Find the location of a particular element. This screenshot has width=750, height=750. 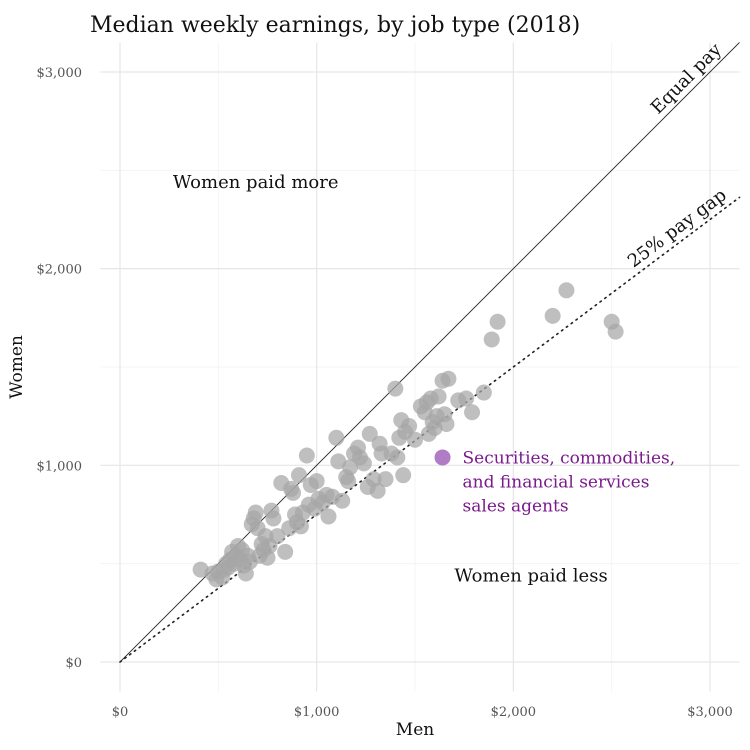

y-tick-label: $1,000 is located at coordinates (60, 466).